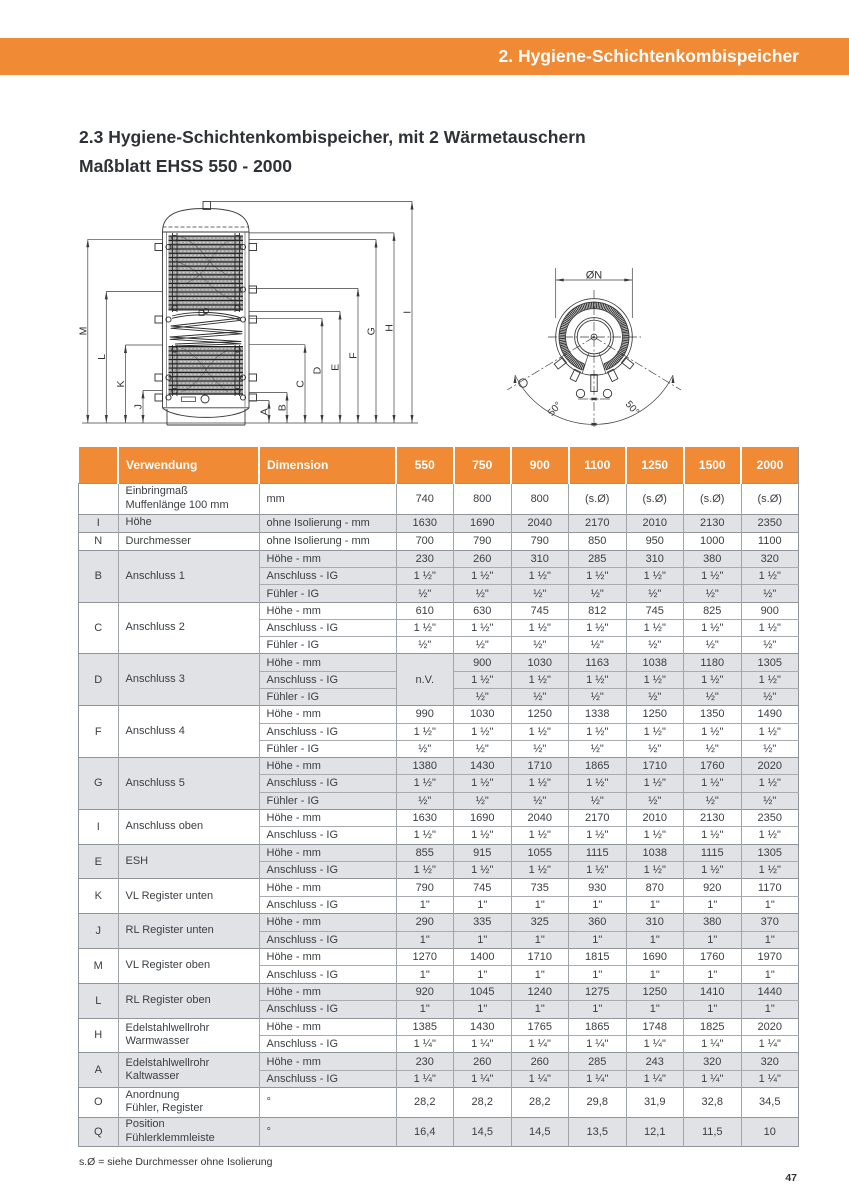 This screenshot has width=849, height=1200. I want to click on svg-text: K, so click(121, 383).